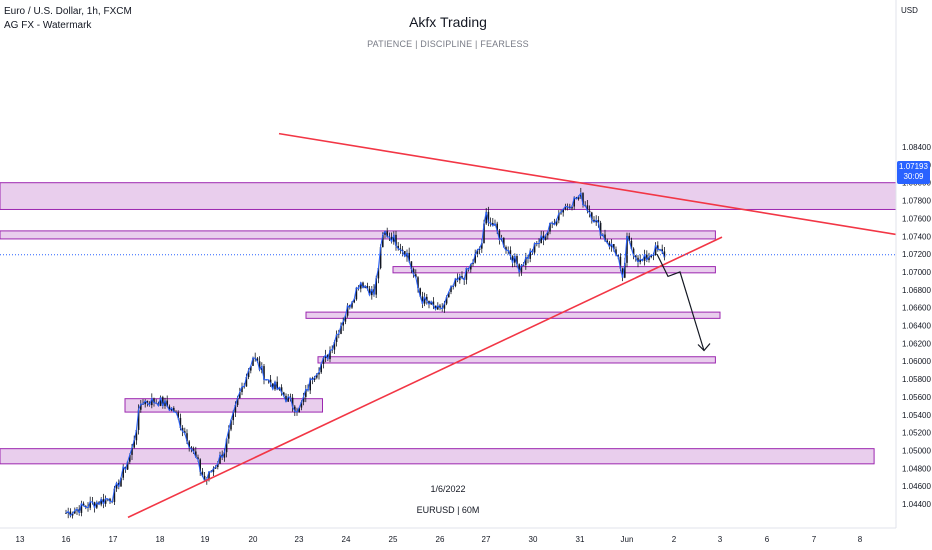  Describe the element at coordinates (767, 539) in the screenshot. I see `time-tick-label: 6` at that location.